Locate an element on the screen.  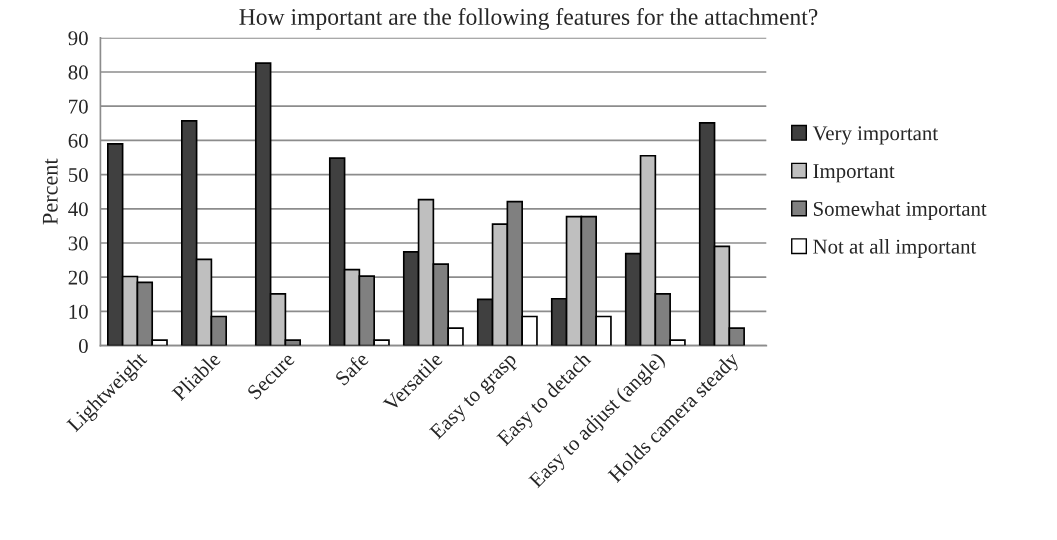
chart-title: How important are the following features for the attachment? is located at coordinates (528, 19).